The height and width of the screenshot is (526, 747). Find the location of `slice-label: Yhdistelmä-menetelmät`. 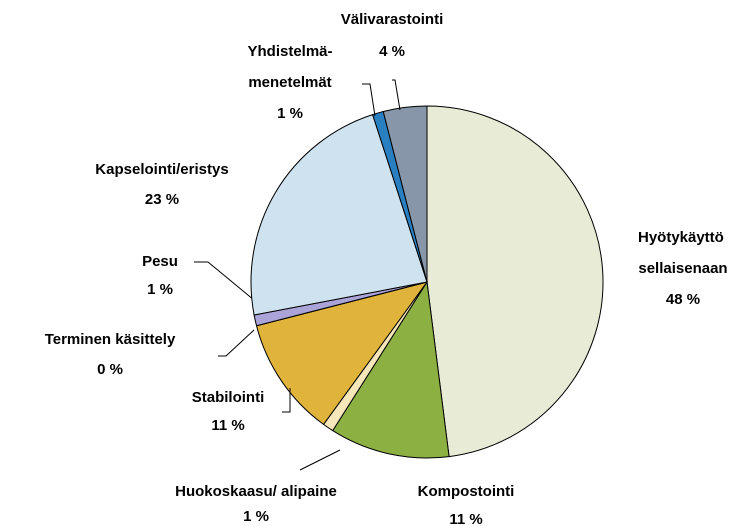

slice-label: Yhdistelmä-menetelmät is located at coordinates (289, 67).